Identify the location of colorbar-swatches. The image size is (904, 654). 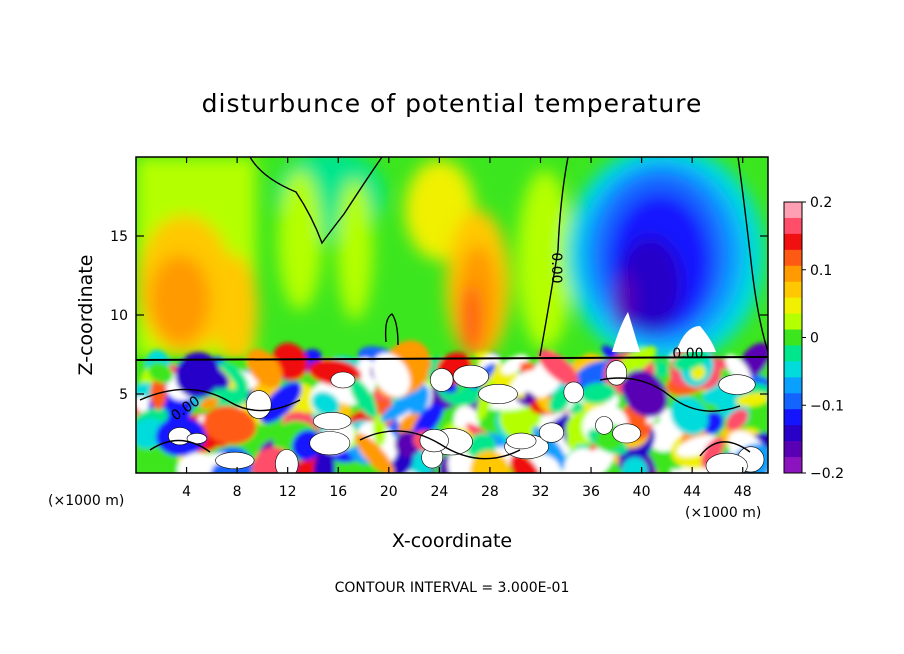
(793, 338).